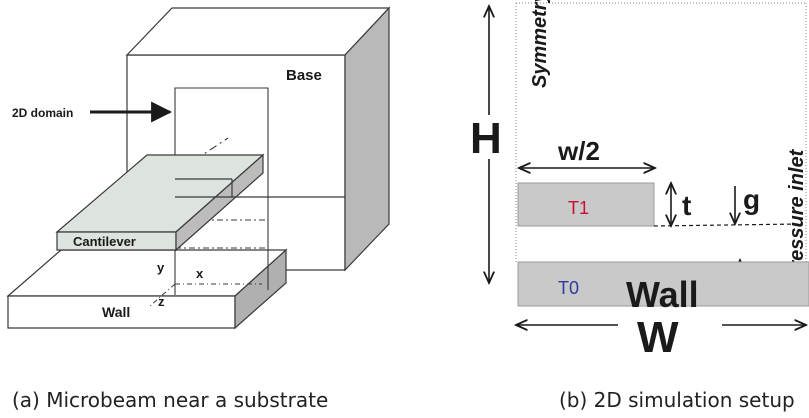  Describe the element at coordinates (578, 208) in the screenshot. I see `t1-label: T1` at that location.